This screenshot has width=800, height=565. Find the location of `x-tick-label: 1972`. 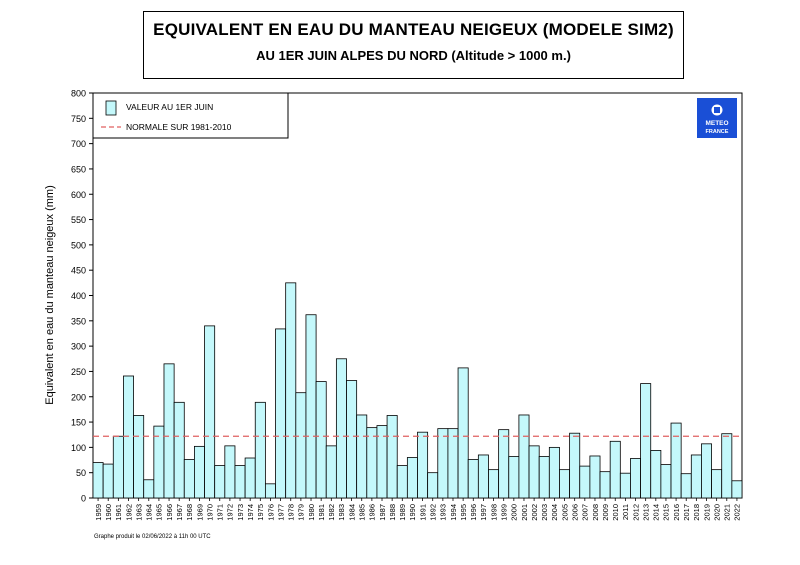

x-tick-label: 1972 is located at coordinates (230, 512).